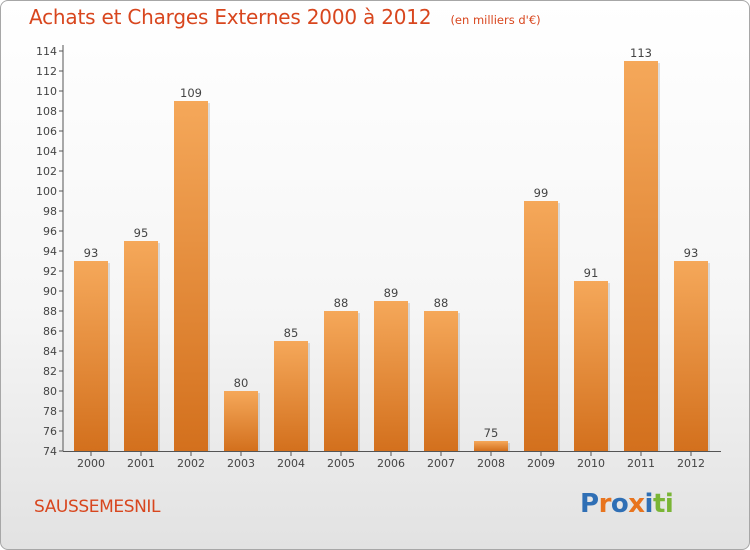 The width and height of the screenshot is (750, 550). I want to click on chart-title: Achats et Charges Externes 2000 à 2012, so click(230, 17).